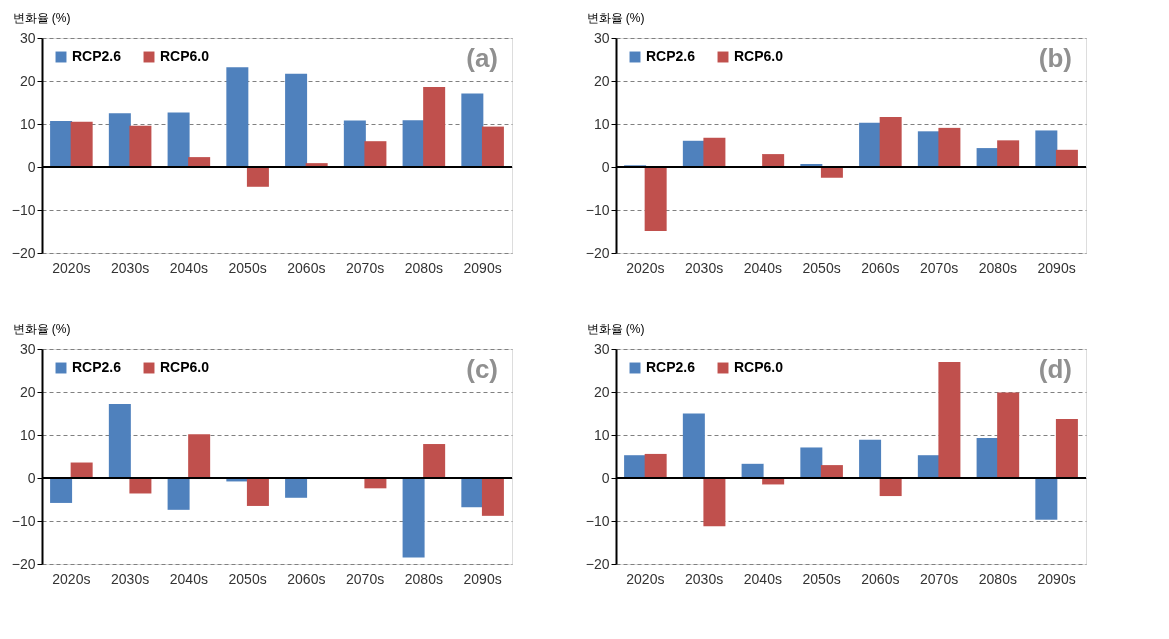  Describe the element at coordinates (1055, 58) in the screenshot. I see `chart-title: (b)` at that location.